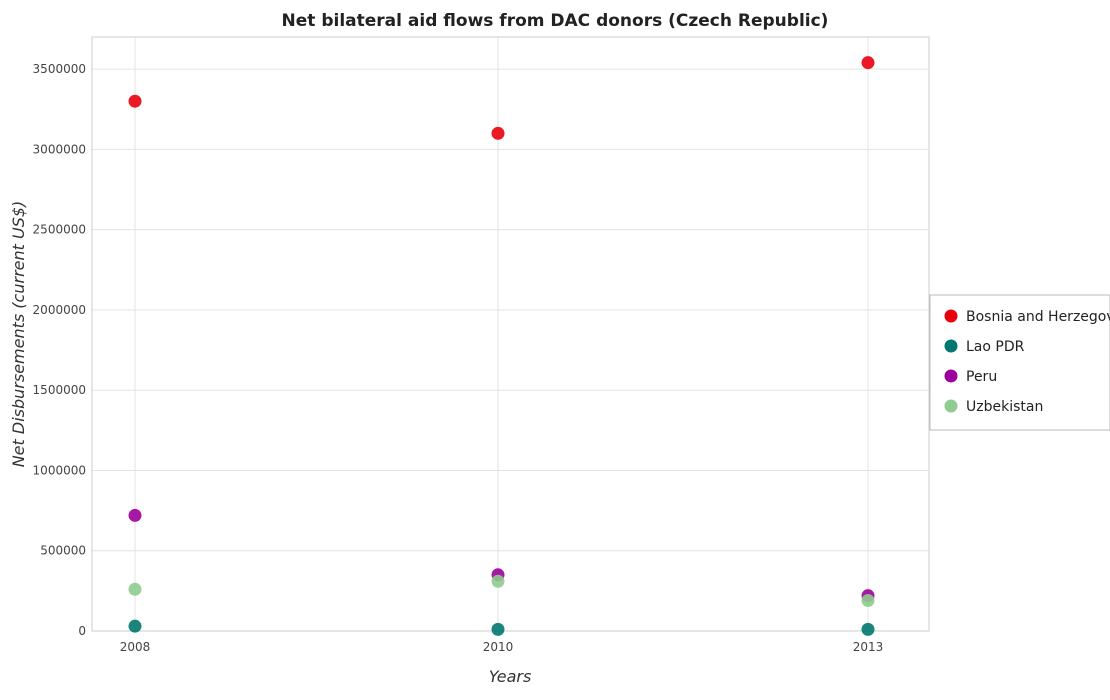 The width and height of the screenshot is (1110, 700). Describe the element at coordinates (63, 551) in the screenshot. I see `y-tick-label: 500000` at that location.